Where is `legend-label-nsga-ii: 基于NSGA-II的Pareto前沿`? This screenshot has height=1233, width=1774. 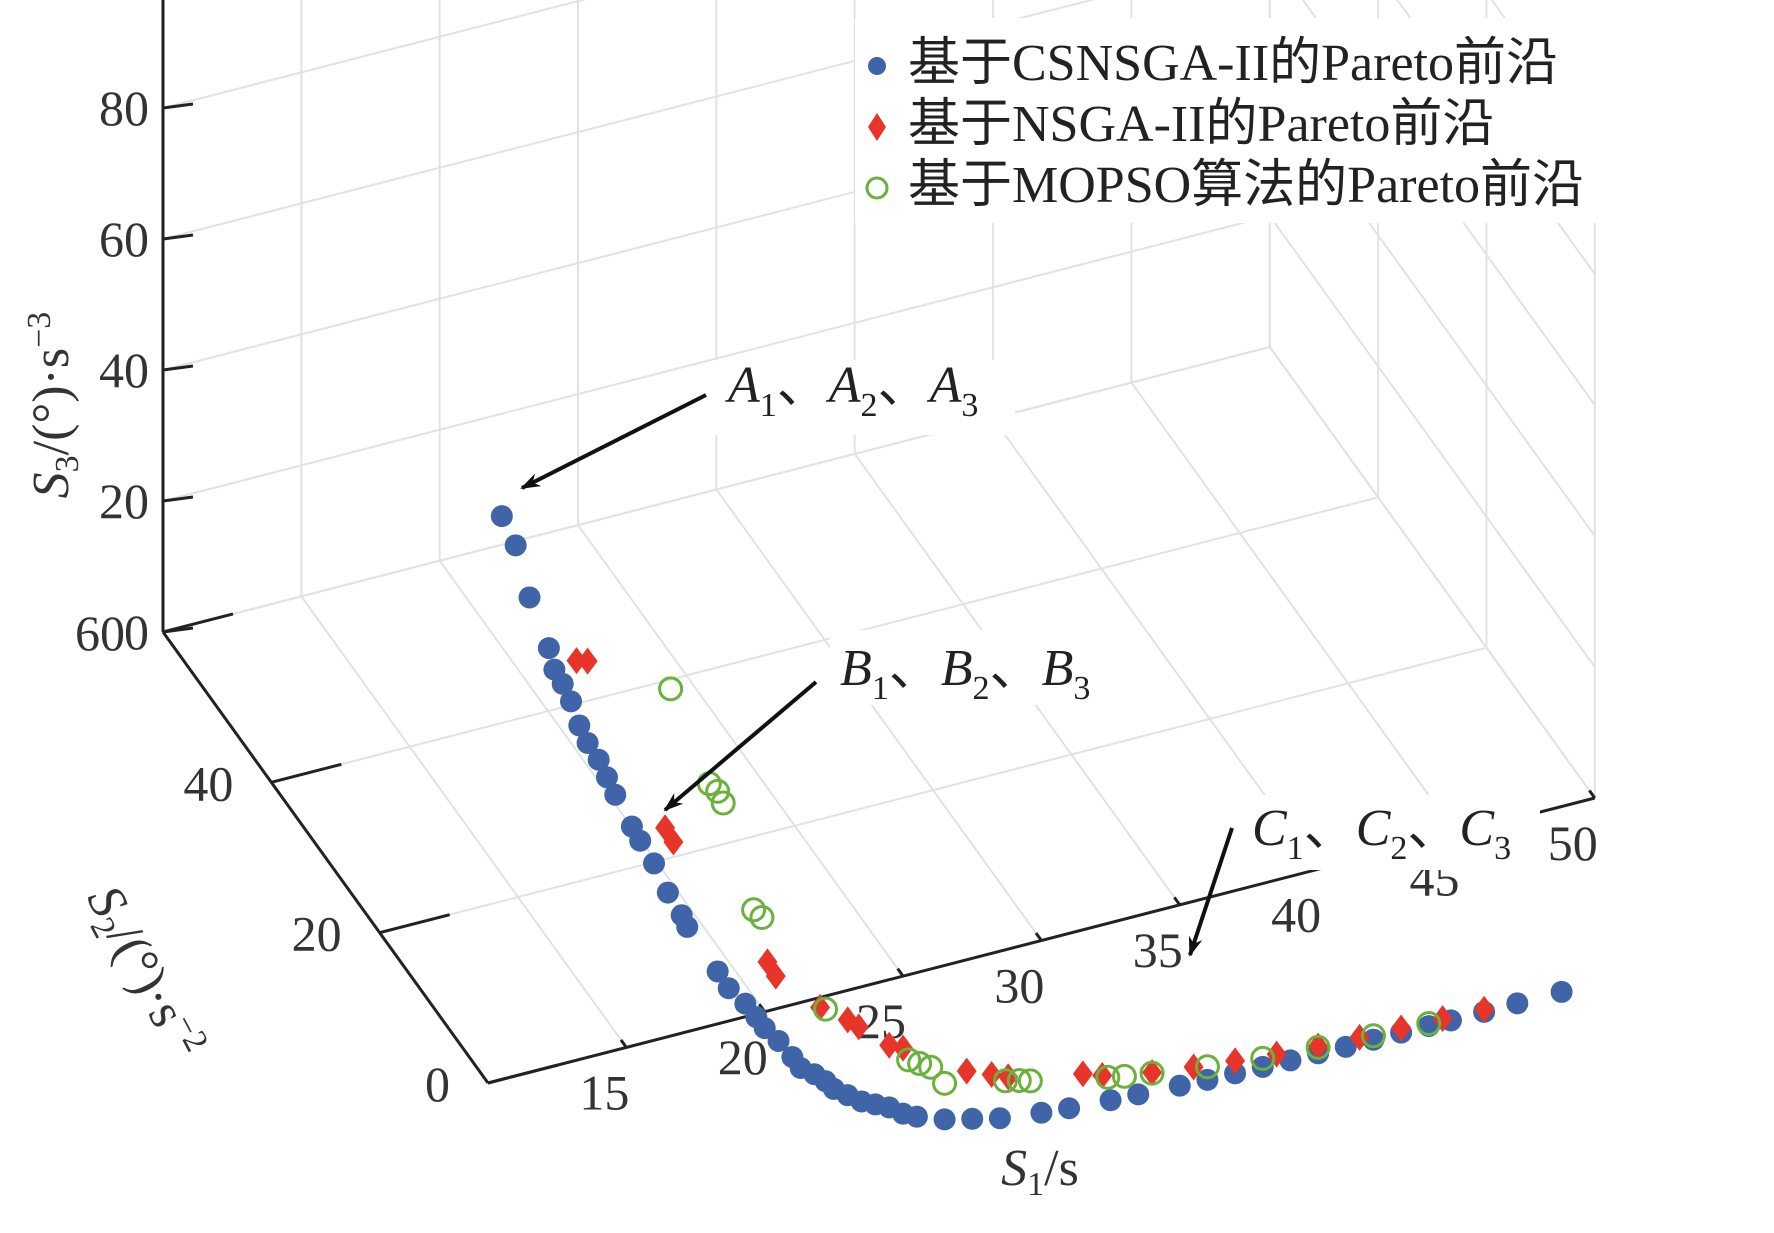
legend-label-nsga-ii: 基于NSGA-II的Pareto前沿 is located at coordinates (1201, 124).